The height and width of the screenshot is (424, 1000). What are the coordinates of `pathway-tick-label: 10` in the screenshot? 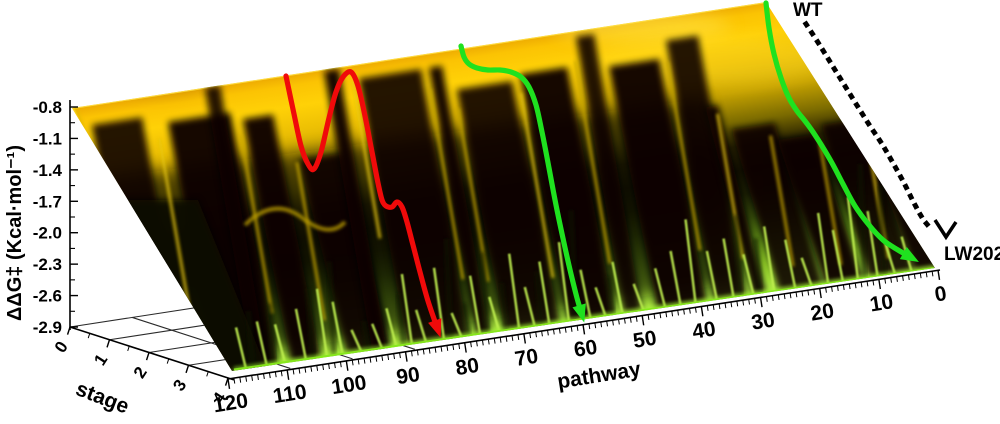 It's located at (881, 303).